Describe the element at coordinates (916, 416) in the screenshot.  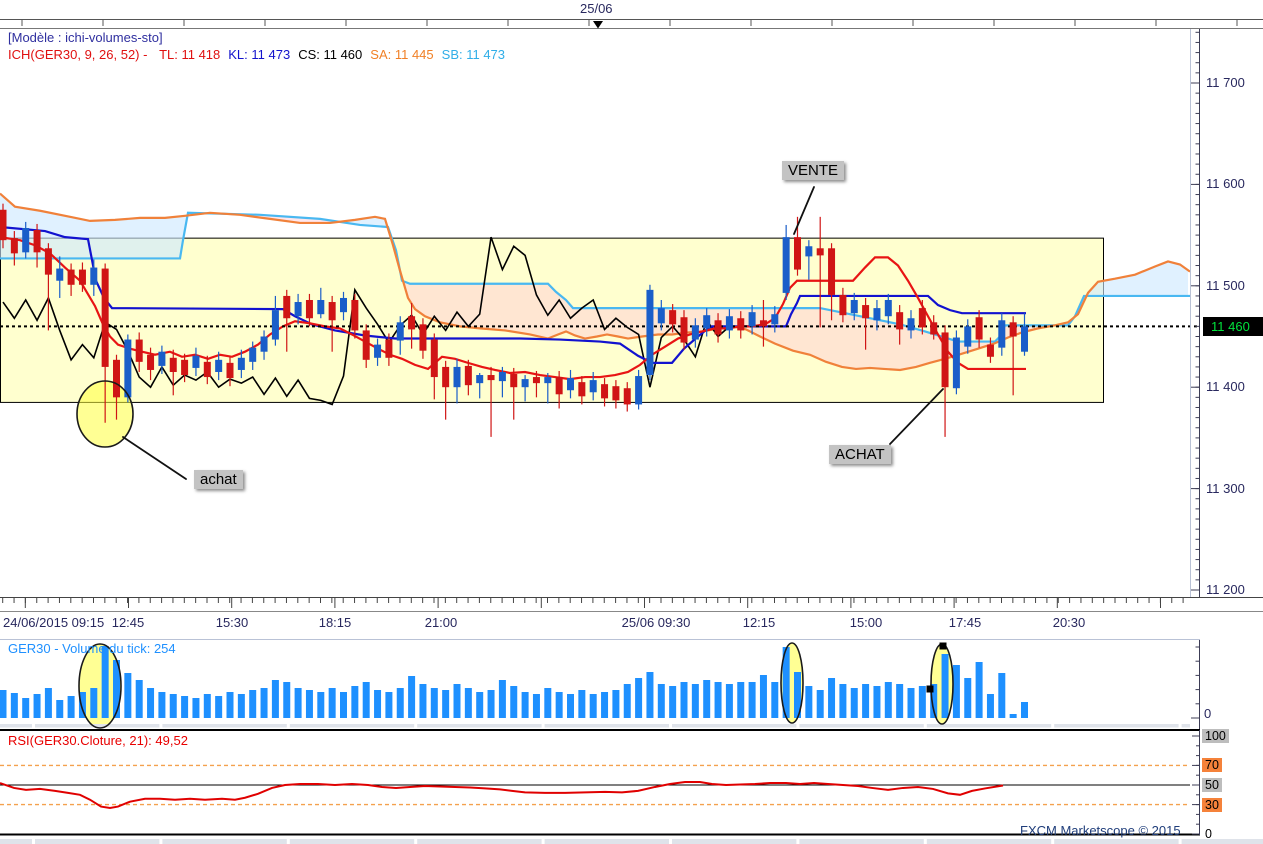
I see `achat-arrow` at that location.